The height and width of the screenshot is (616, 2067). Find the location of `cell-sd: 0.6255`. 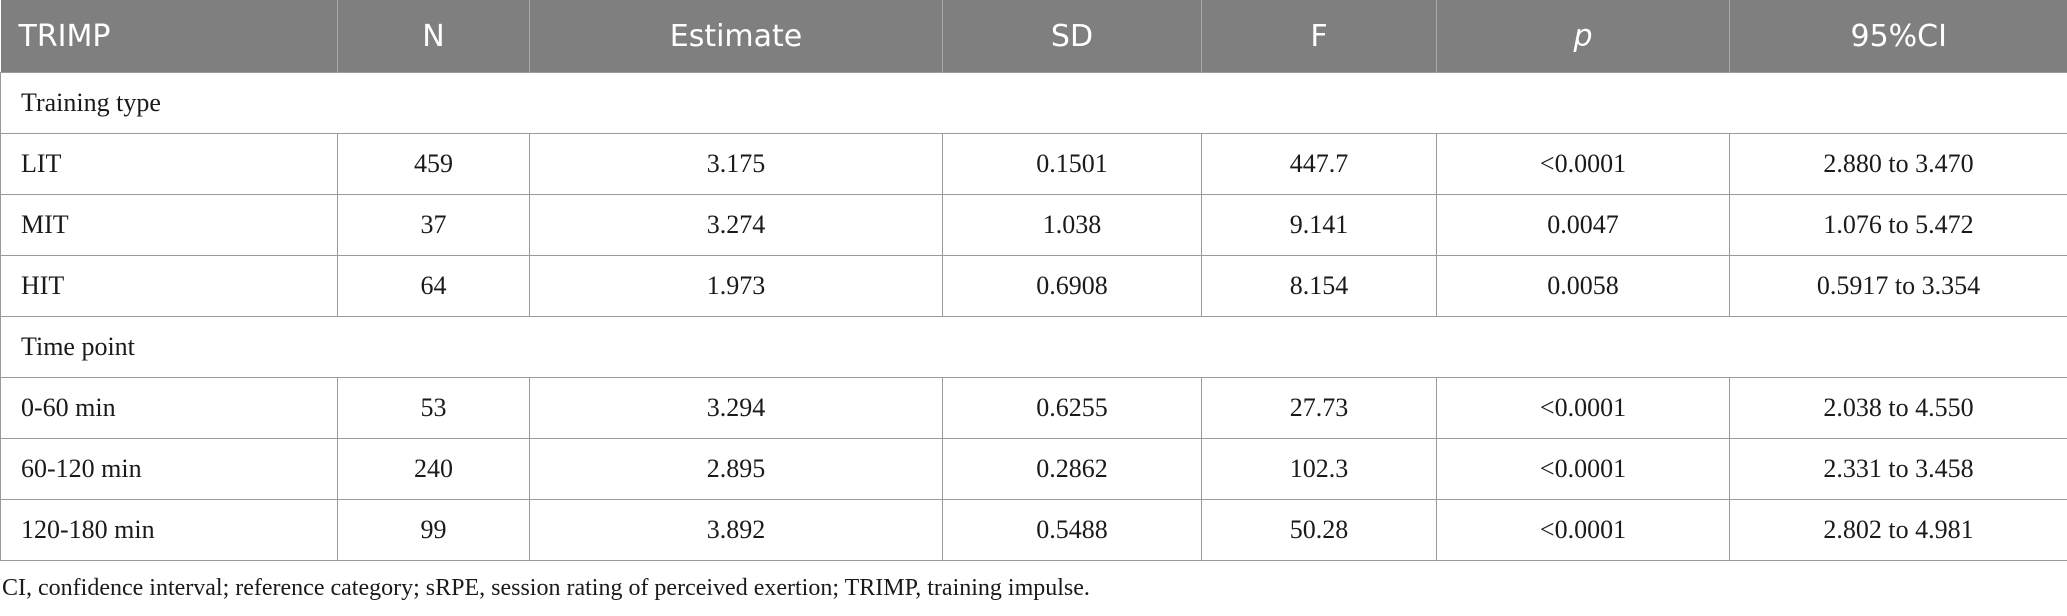

cell-sd: 0.6255 is located at coordinates (1072, 408).